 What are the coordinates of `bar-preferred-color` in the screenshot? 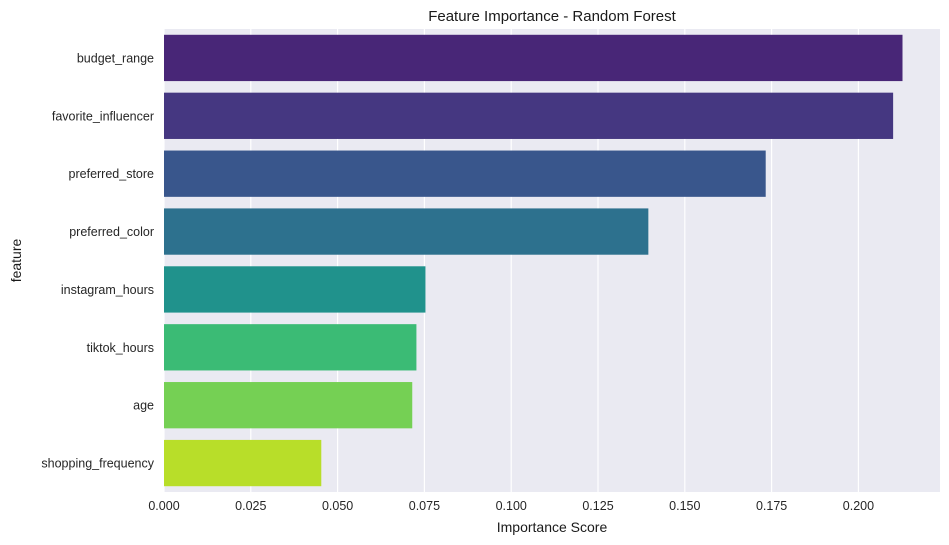 It's located at (406, 231).